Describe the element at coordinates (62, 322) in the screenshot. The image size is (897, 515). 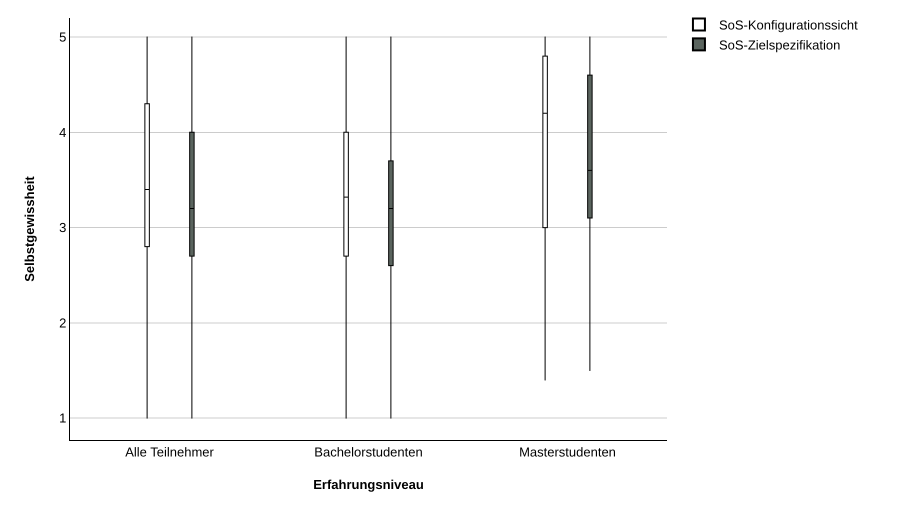
I see `y-tick-label: 2` at that location.